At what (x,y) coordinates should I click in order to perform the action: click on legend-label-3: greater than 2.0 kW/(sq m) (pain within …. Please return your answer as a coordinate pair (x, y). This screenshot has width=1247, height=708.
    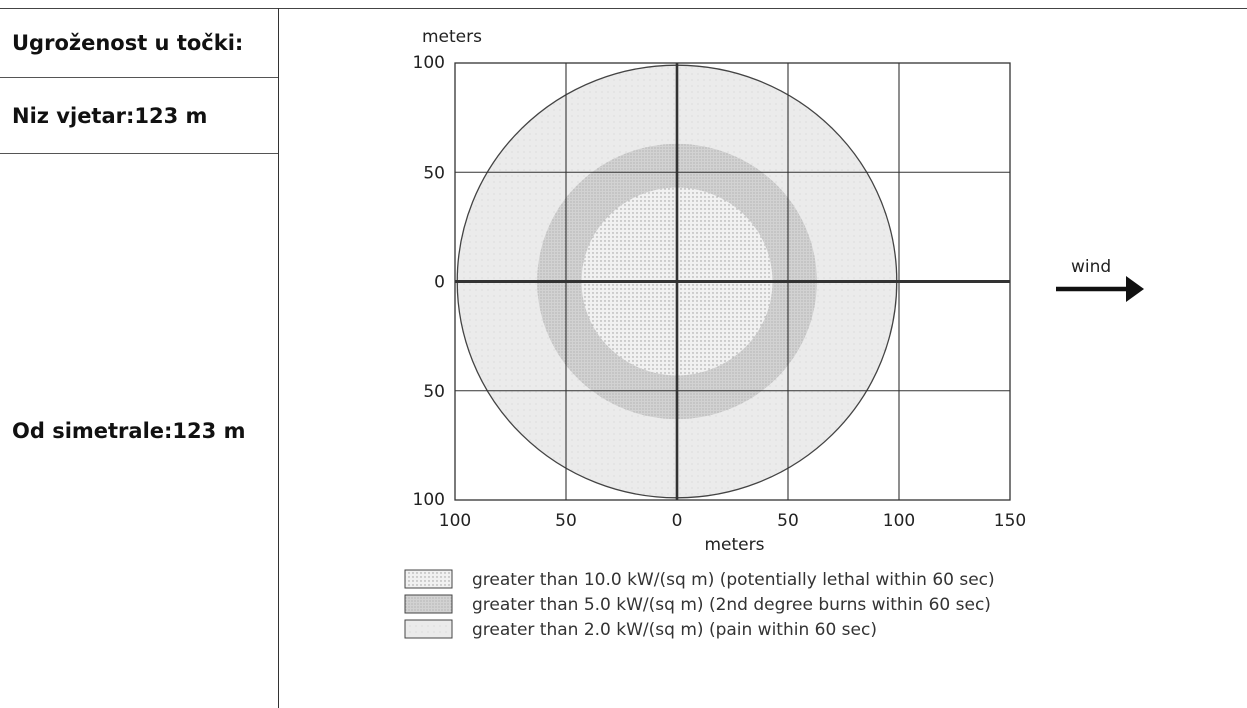
    Looking at the image, I should click on (674, 630).